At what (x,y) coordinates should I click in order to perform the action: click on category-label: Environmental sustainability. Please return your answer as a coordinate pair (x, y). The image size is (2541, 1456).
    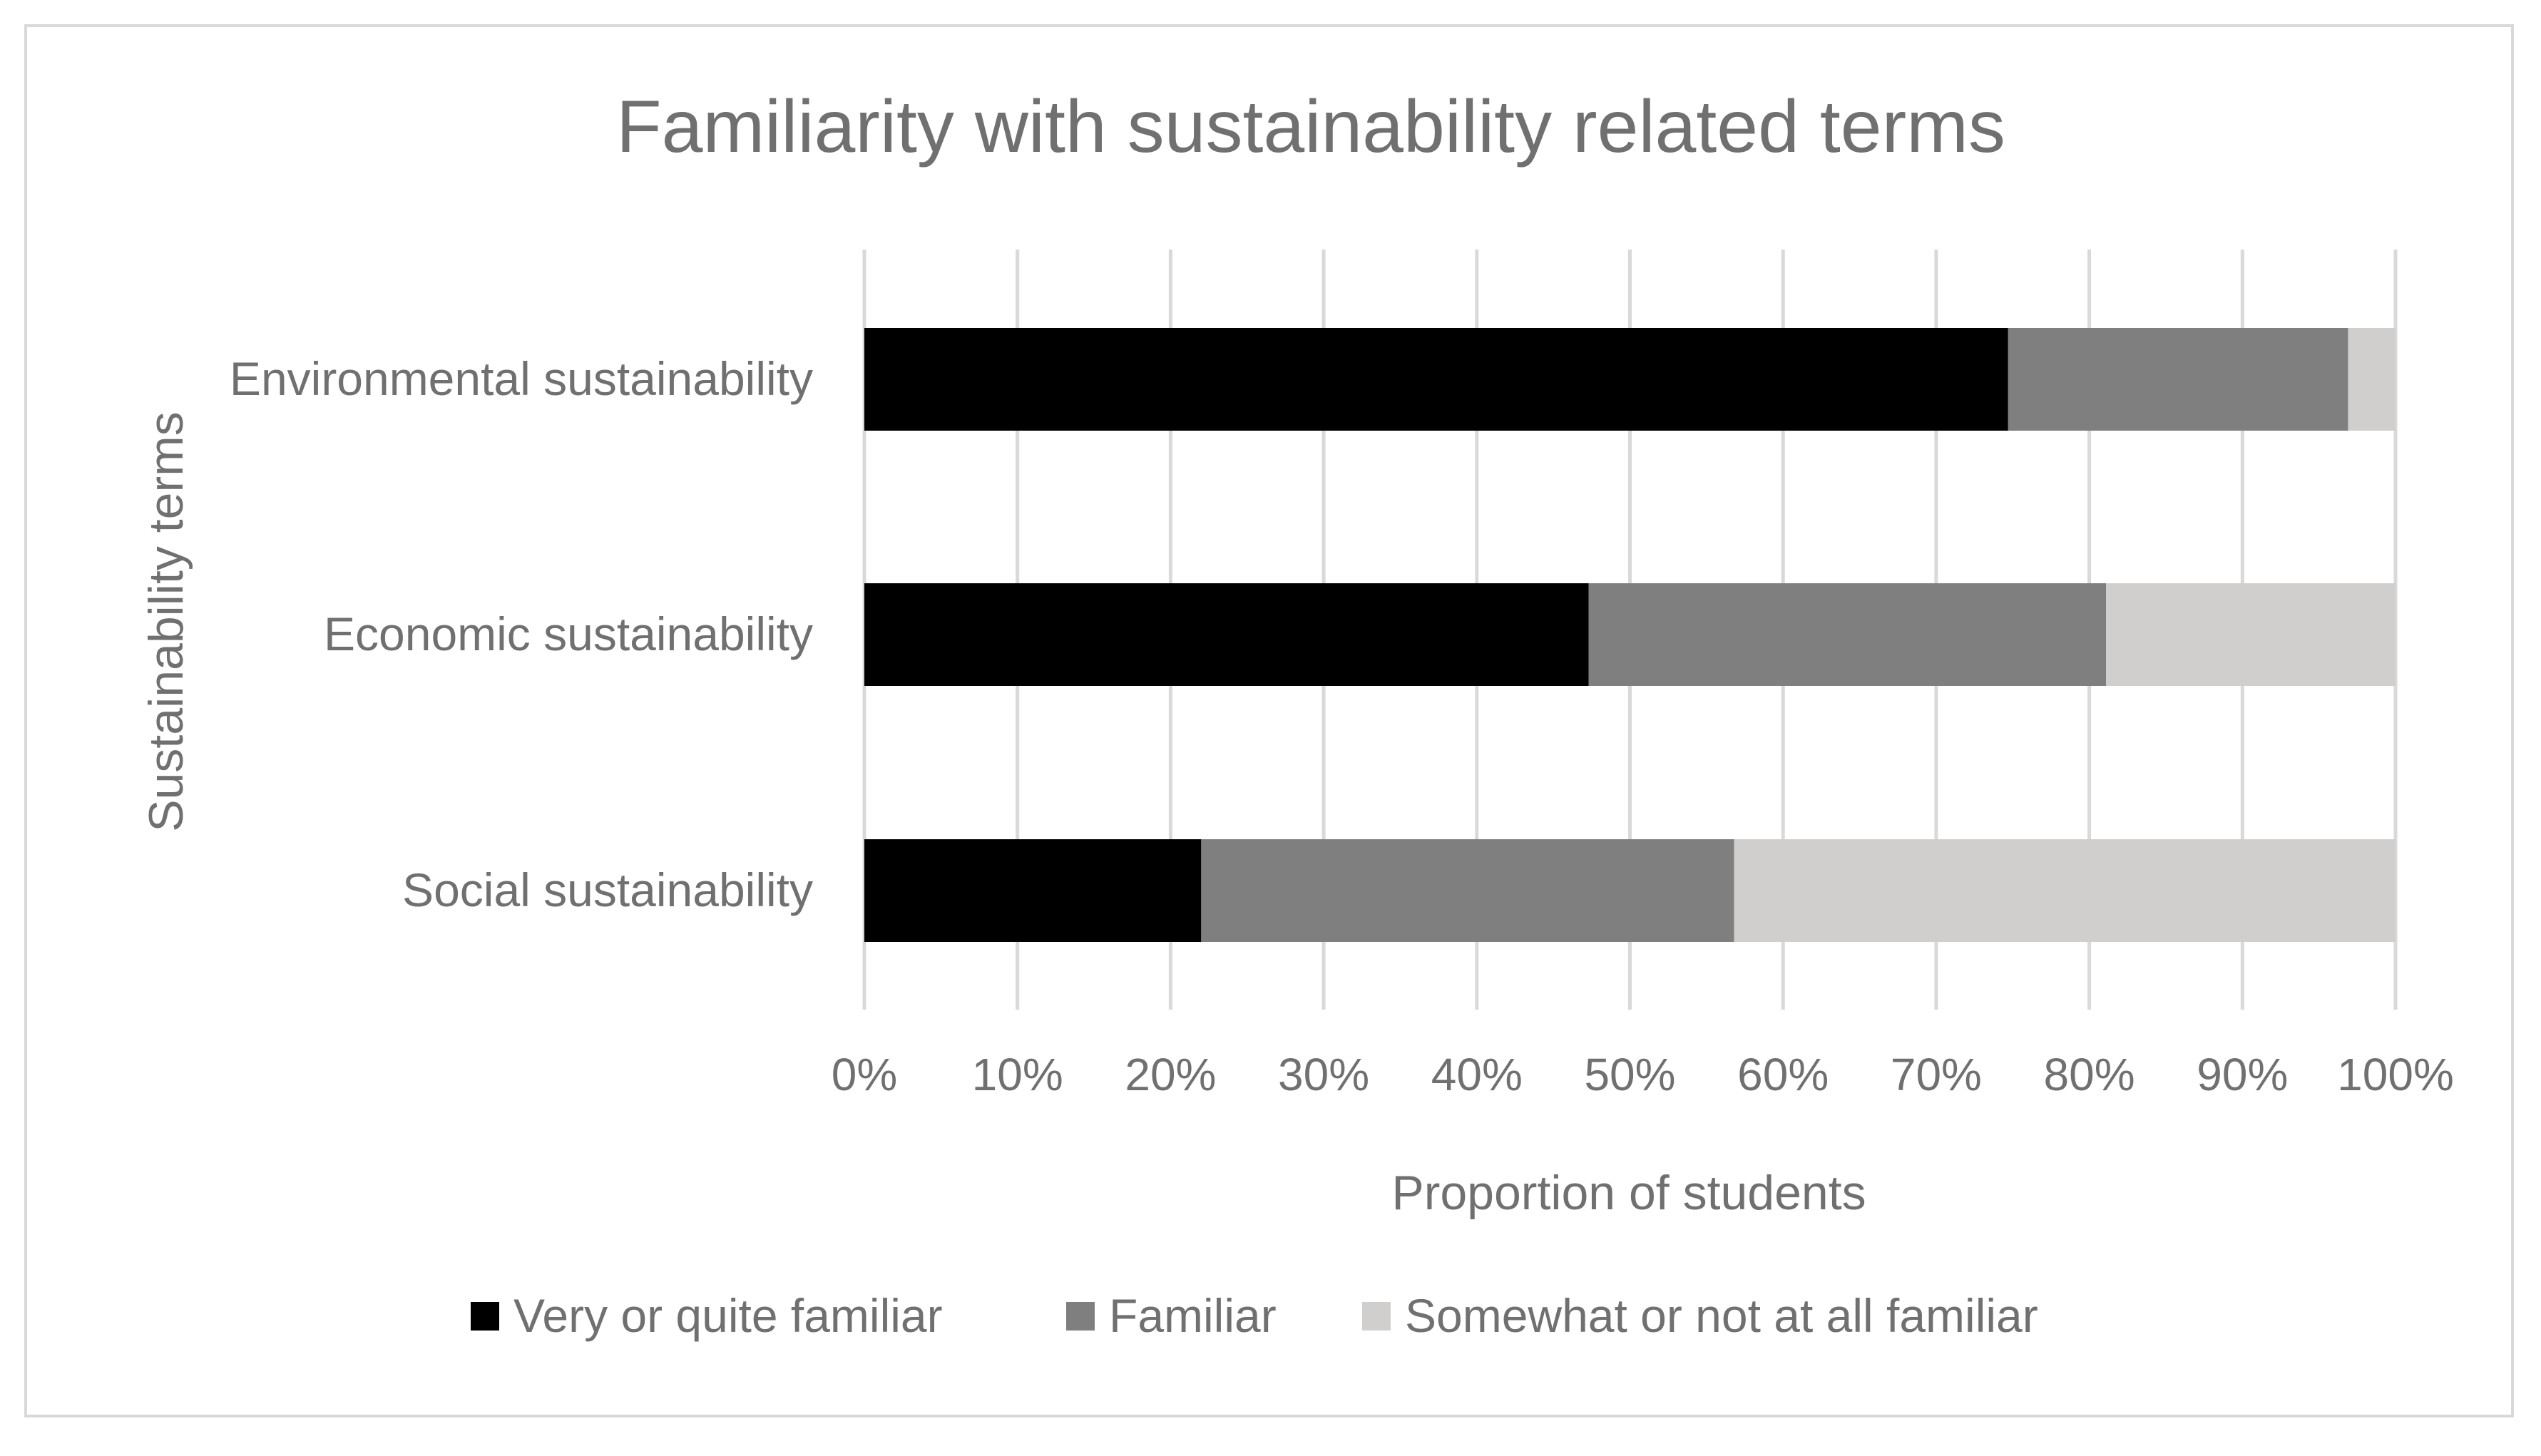
    Looking at the image, I should click on (521, 378).